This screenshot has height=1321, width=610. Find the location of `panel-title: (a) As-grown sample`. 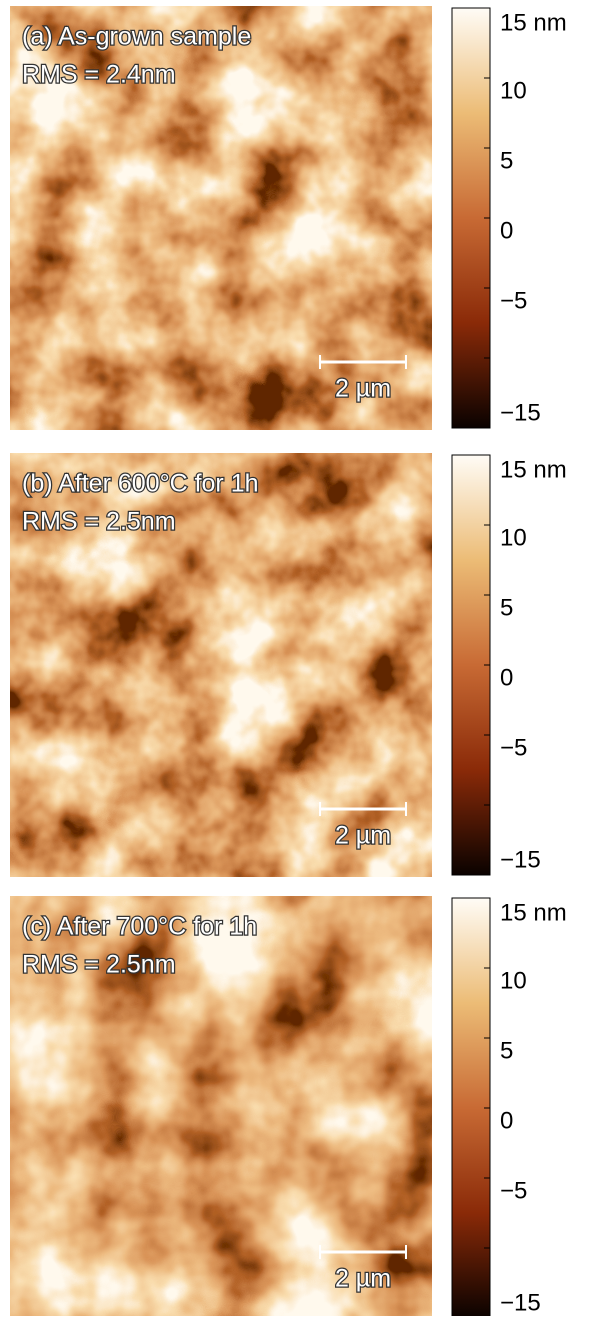

panel-title: (a) As-grown sample is located at coordinates (136, 37).